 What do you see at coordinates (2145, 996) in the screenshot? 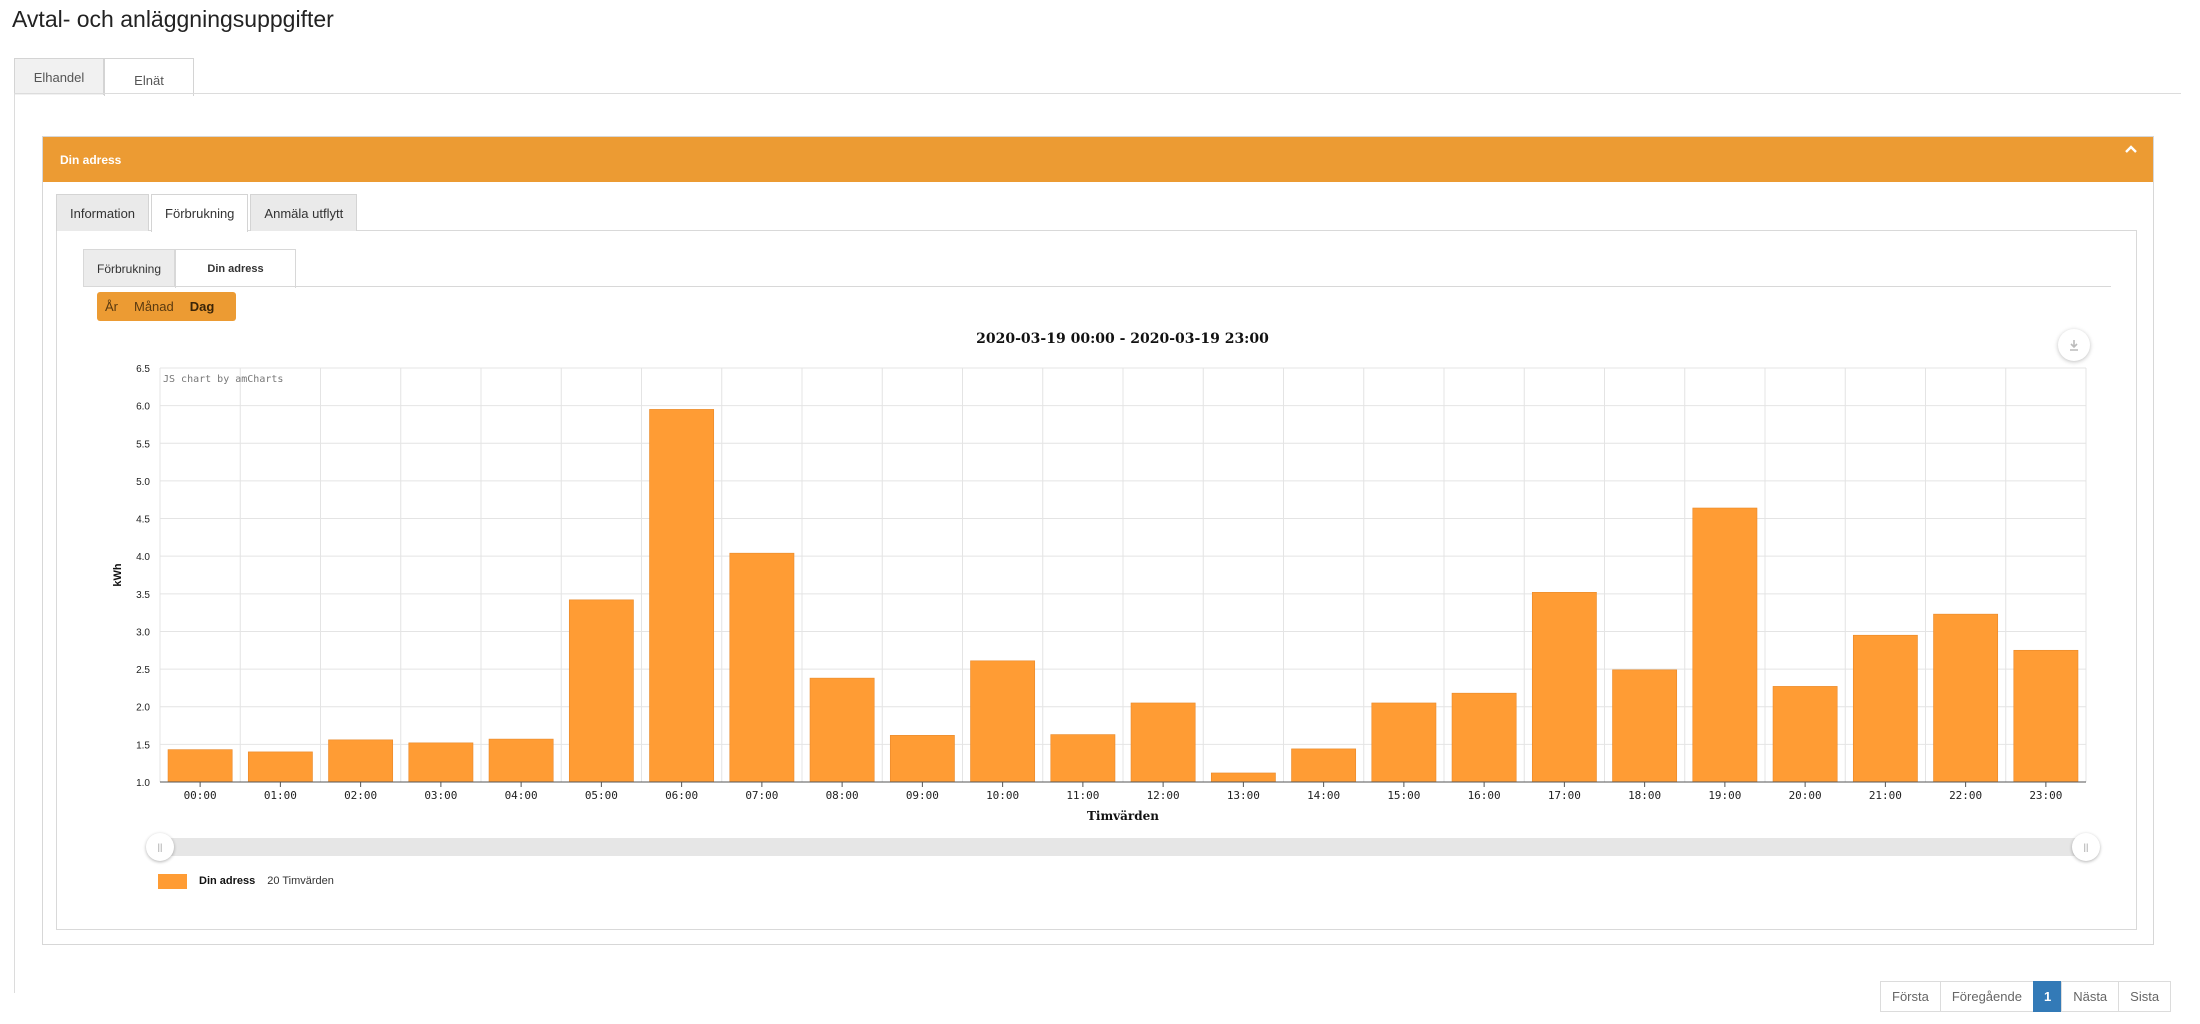
I see `page-last-button: Sista` at bounding box center [2145, 996].